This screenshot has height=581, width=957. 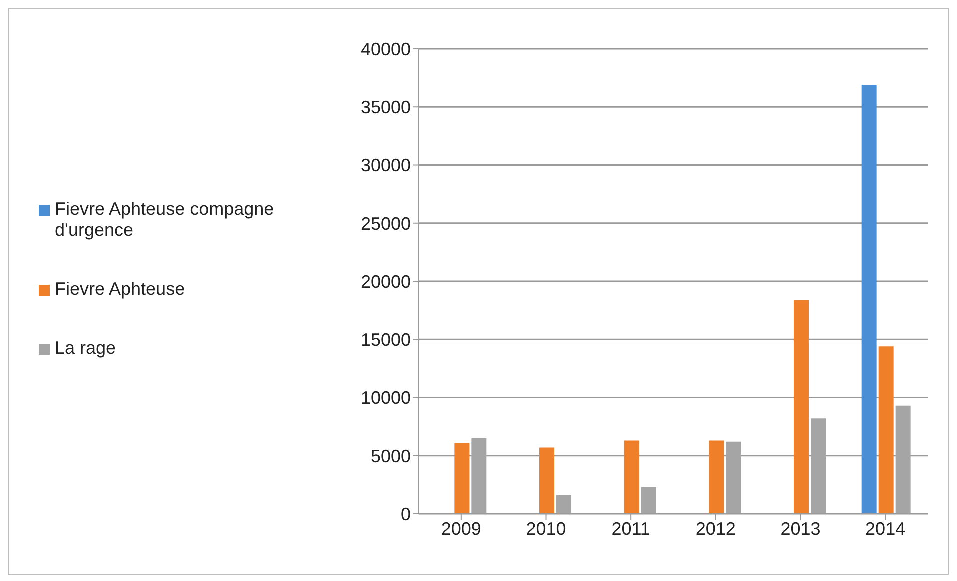 I want to click on y-tick-label: 10000, so click(x=385, y=398).